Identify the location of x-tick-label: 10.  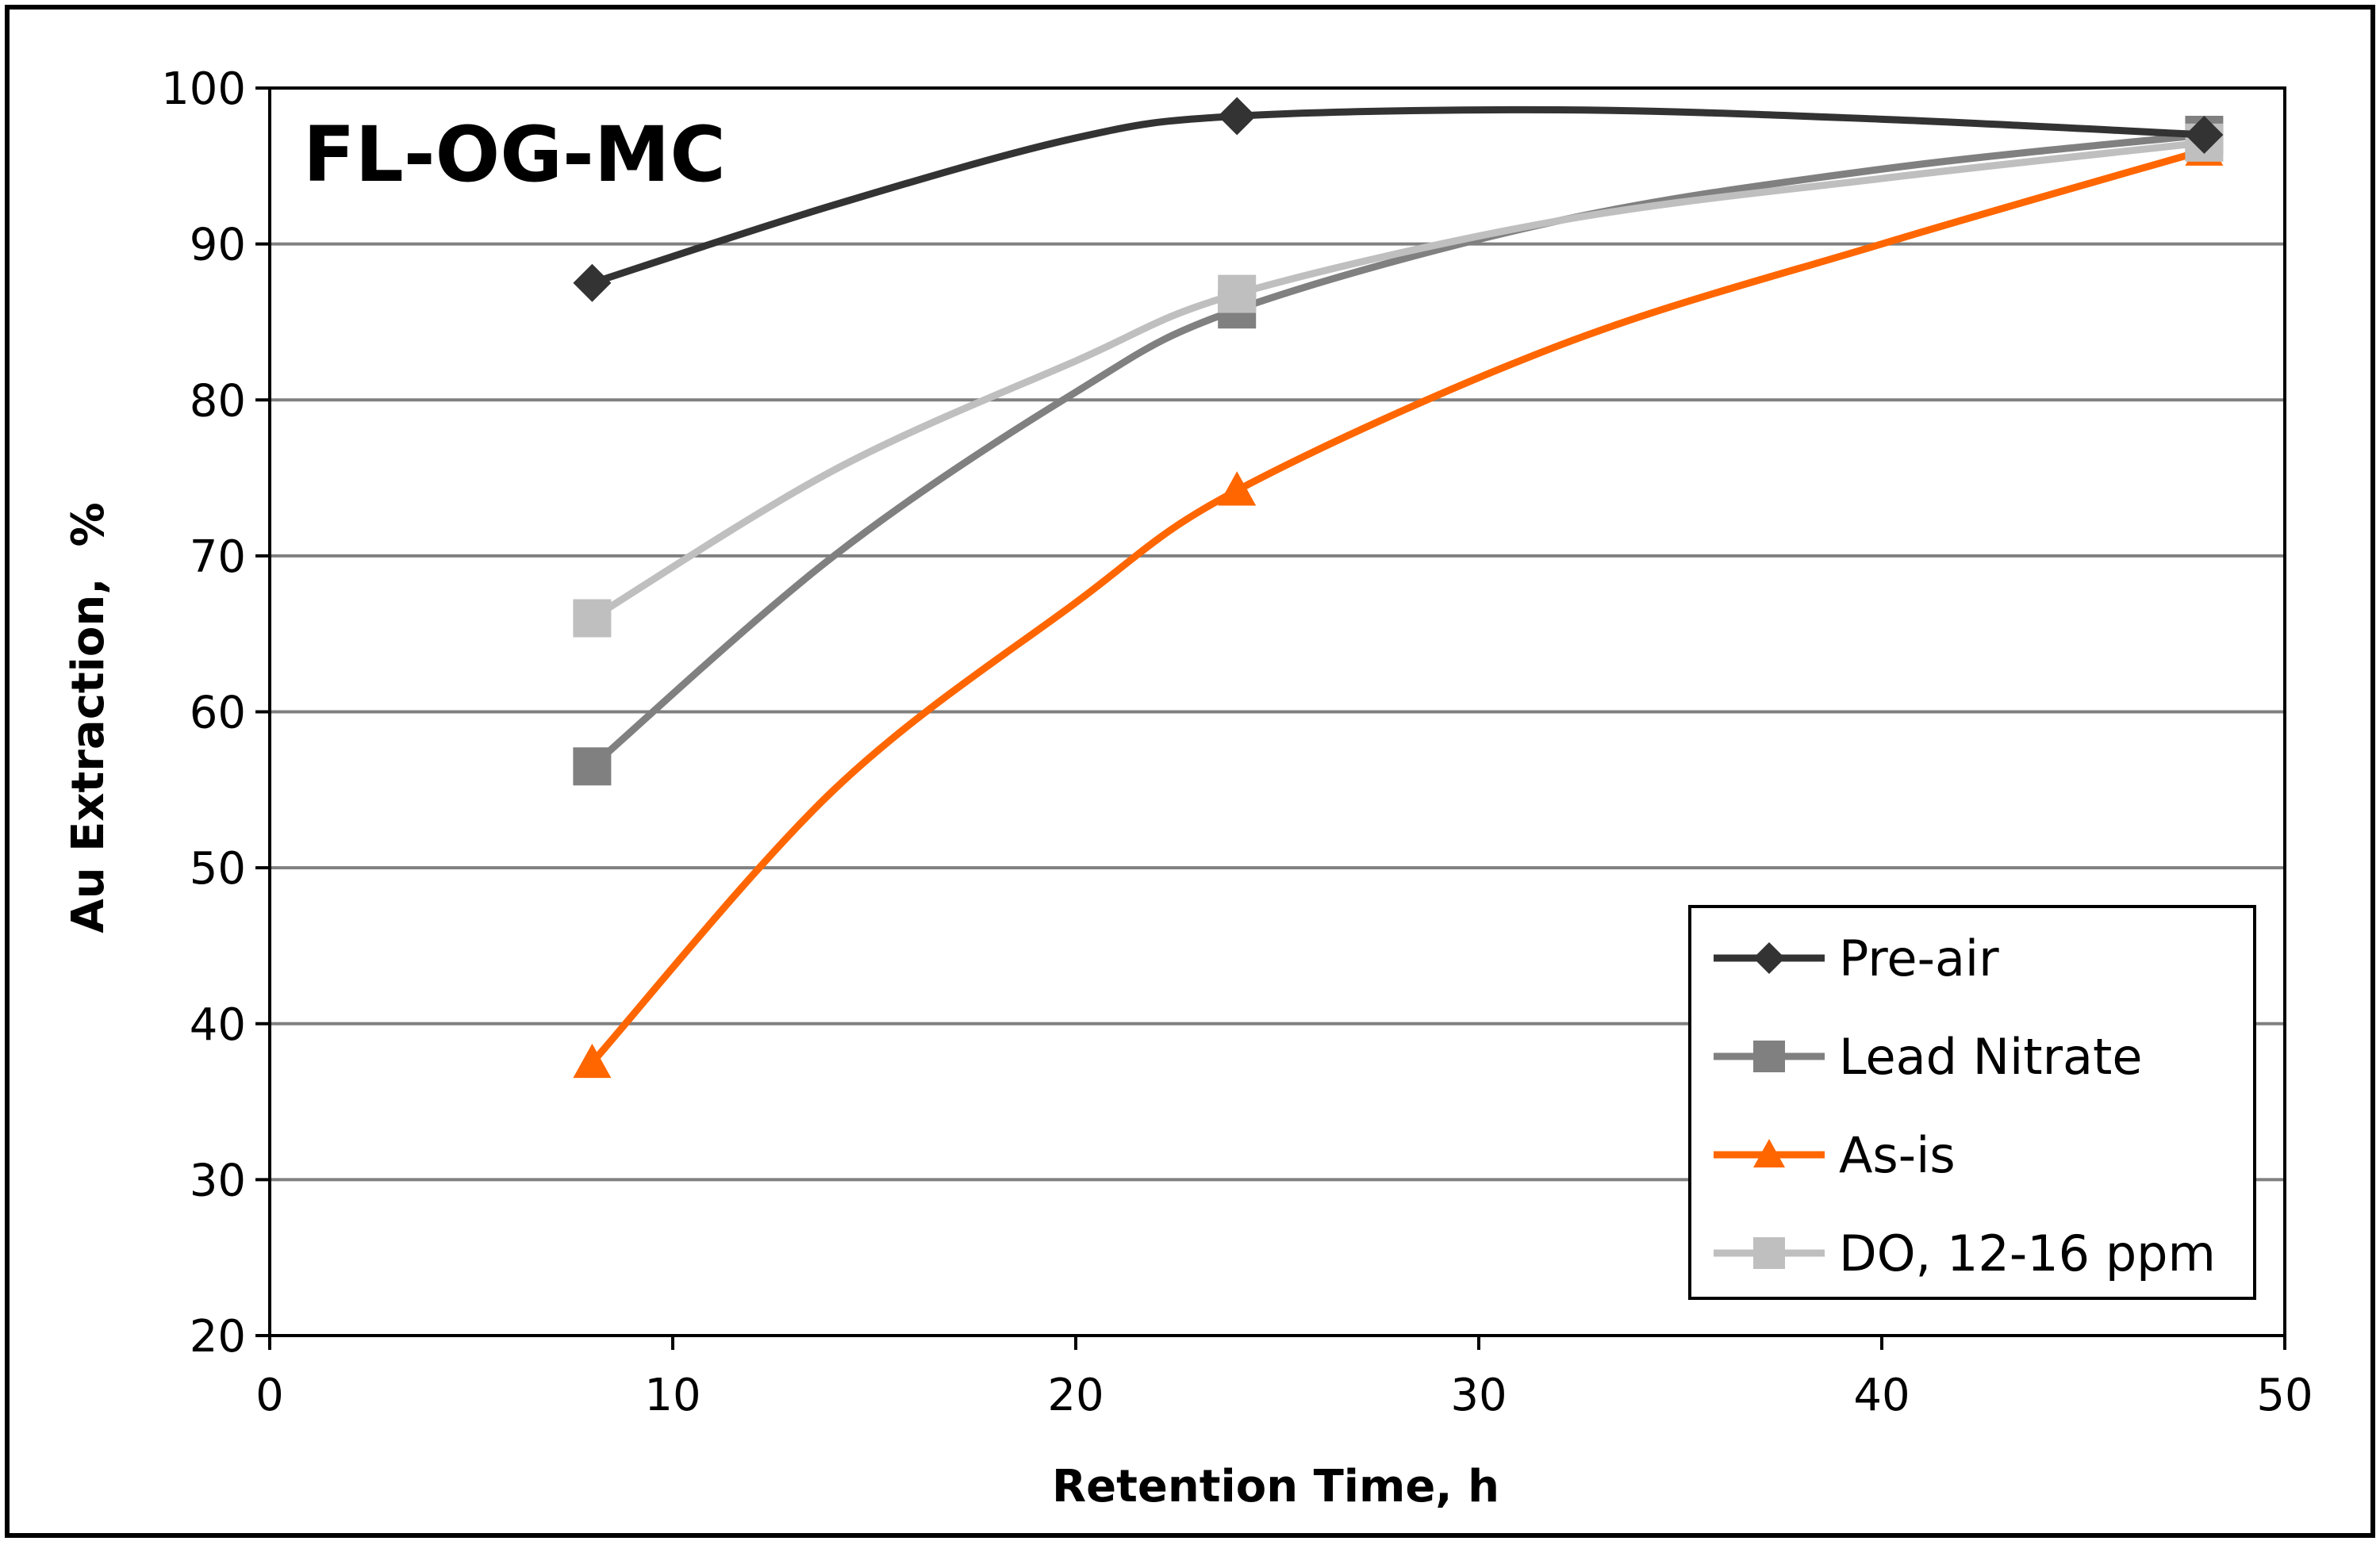
(672, 1396).